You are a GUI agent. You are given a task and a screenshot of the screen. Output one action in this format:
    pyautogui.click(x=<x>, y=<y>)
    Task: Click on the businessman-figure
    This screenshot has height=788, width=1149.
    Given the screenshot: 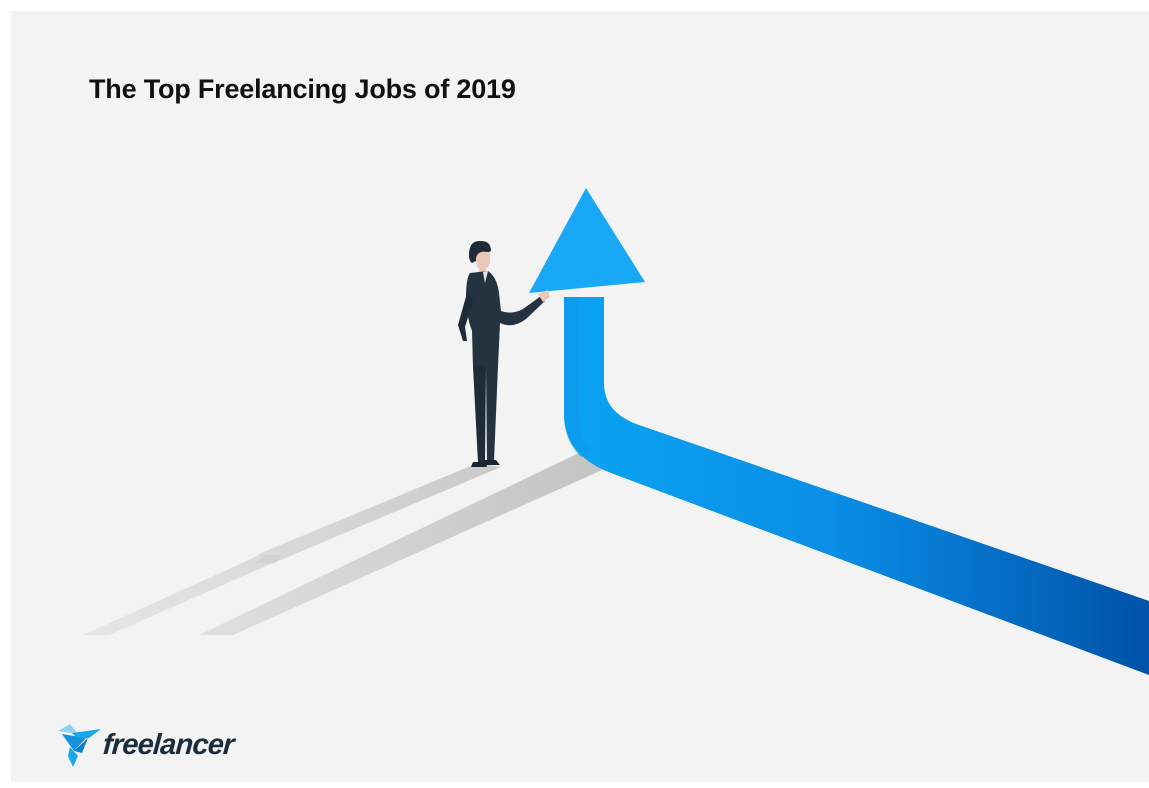 What is the action you would take?
    pyautogui.click(x=504, y=354)
    